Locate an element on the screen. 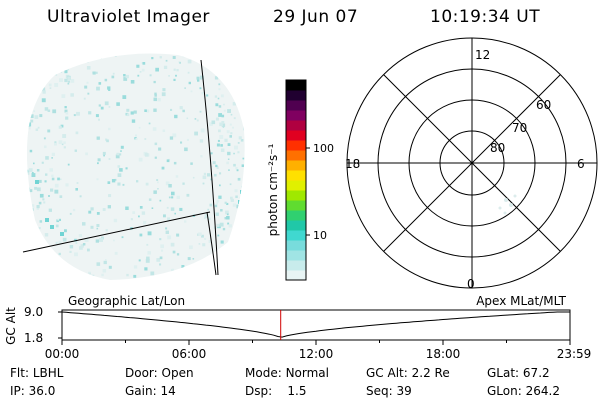 The height and width of the screenshot is (400, 600). status-dsp: Dsp: 1.5 is located at coordinates (276, 391).